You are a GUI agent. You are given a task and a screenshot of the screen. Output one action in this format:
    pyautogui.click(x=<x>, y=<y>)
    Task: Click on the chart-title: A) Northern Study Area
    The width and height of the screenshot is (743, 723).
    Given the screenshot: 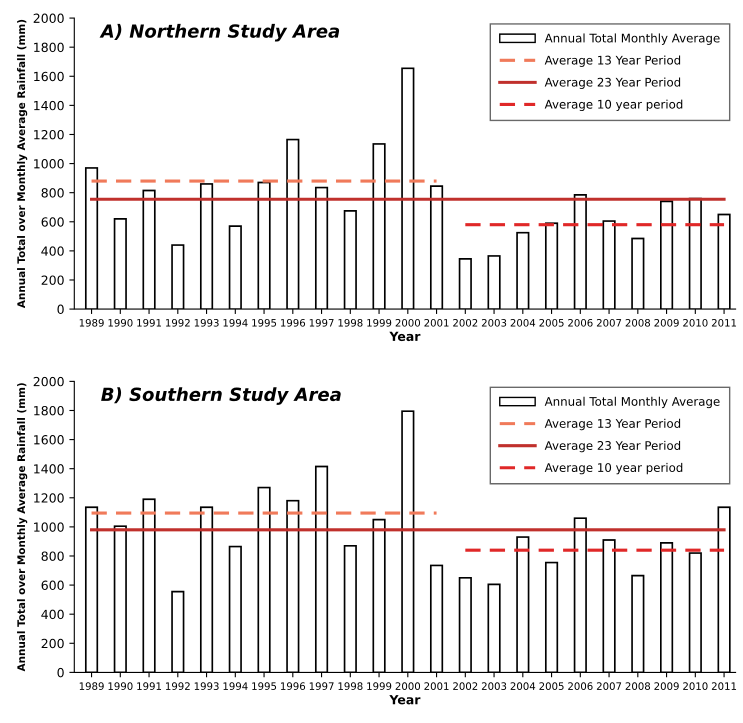 What is the action you would take?
    pyautogui.click(x=220, y=33)
    